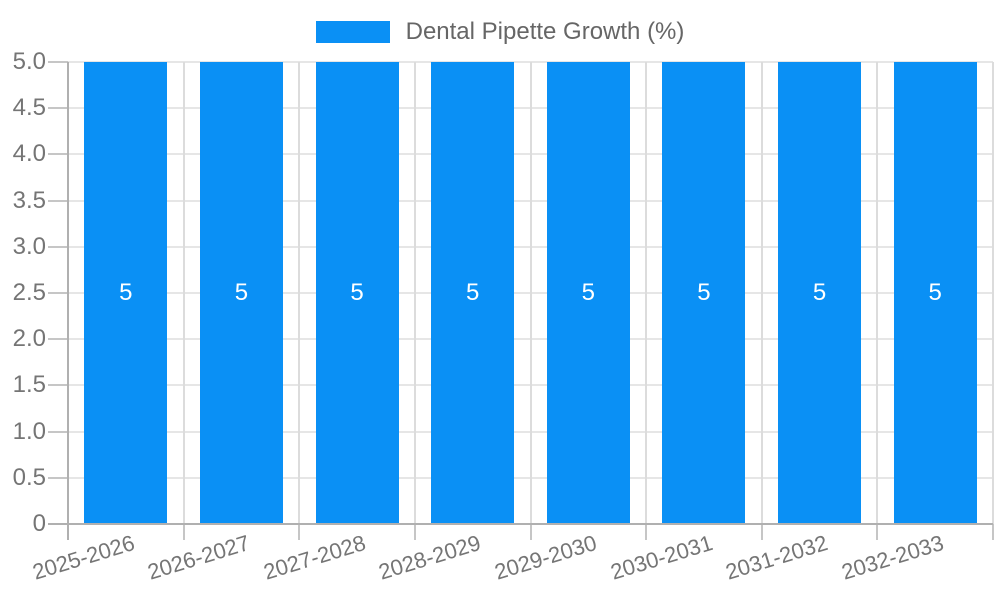 This screenshot has height=600, width=1000. What do you see at coordinates (661, 557) in the screenshot?
I see `x-axis-category-label: 2030-2031` at bounding box center [661, 557].